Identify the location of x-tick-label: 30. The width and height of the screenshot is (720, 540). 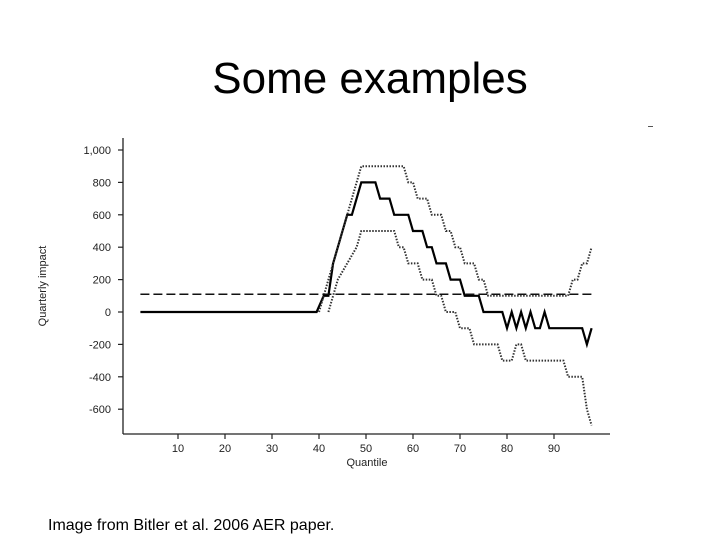
(272, 449).